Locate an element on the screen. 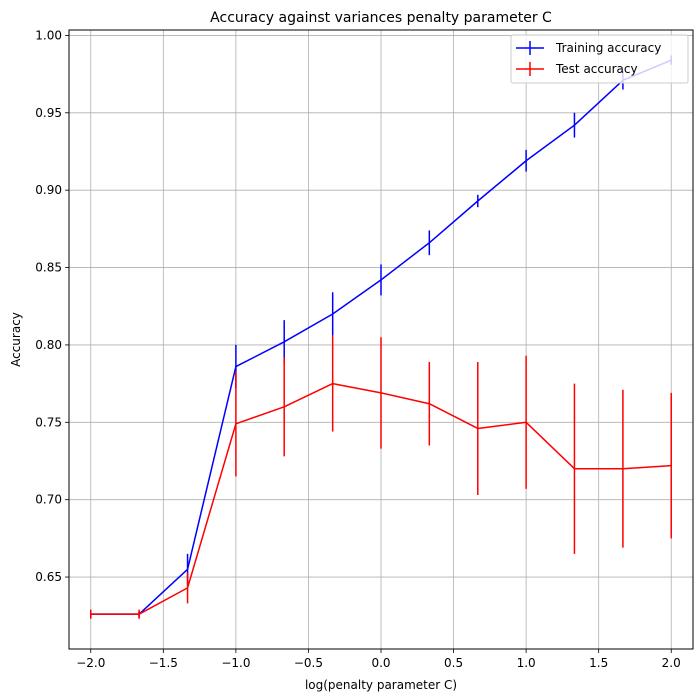 This screenshot has height=699, width=700. y-tick-label: 0.90 is located at coordinates (48, 190).